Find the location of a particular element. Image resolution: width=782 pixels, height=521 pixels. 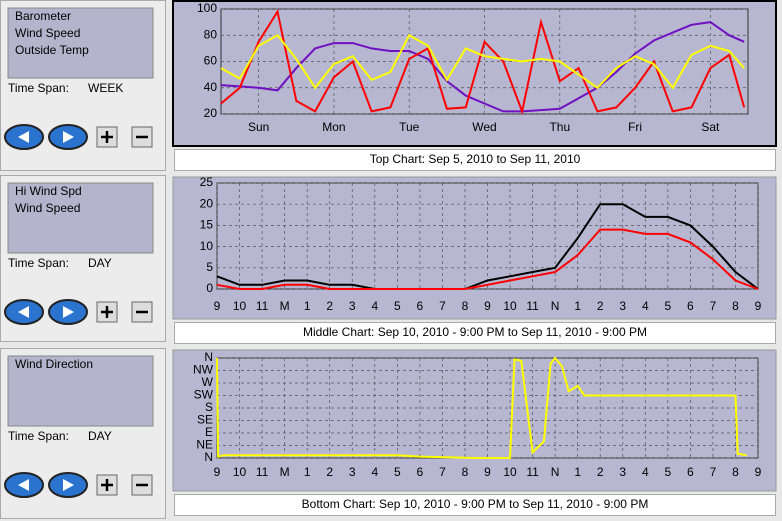

x-tick-label: Mon is located at coordinates (333, 127).